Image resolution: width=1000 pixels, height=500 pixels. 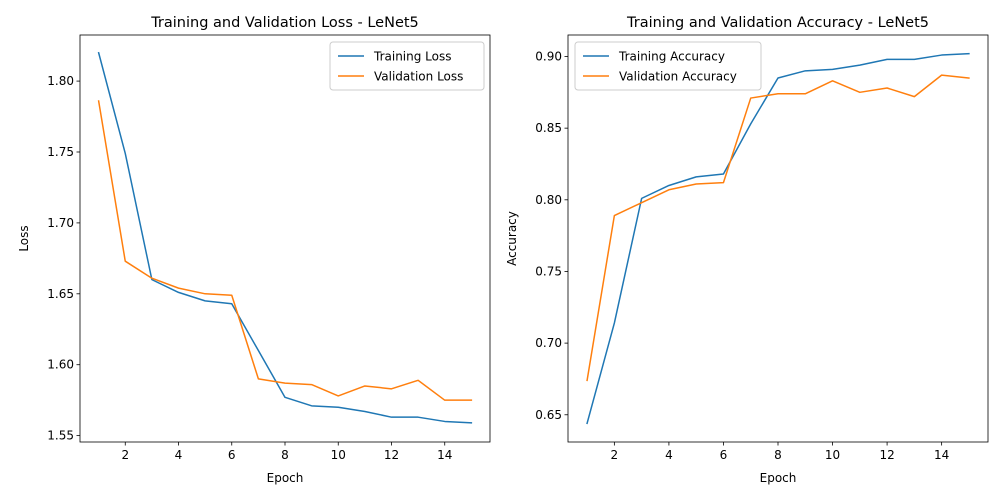 What do you see at coordinates (391, 455) in the screenshot?
I see `loss-x-tick-label: 12` at bounding box center [391, 455].